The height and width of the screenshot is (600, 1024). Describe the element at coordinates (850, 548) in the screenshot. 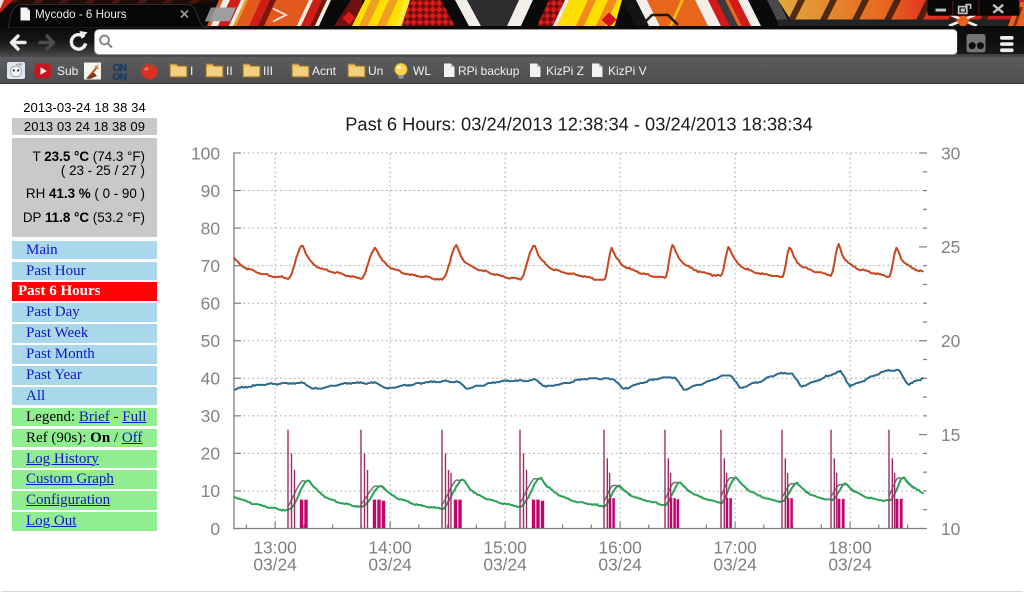

I see `svg-text: 18:00` at that location.